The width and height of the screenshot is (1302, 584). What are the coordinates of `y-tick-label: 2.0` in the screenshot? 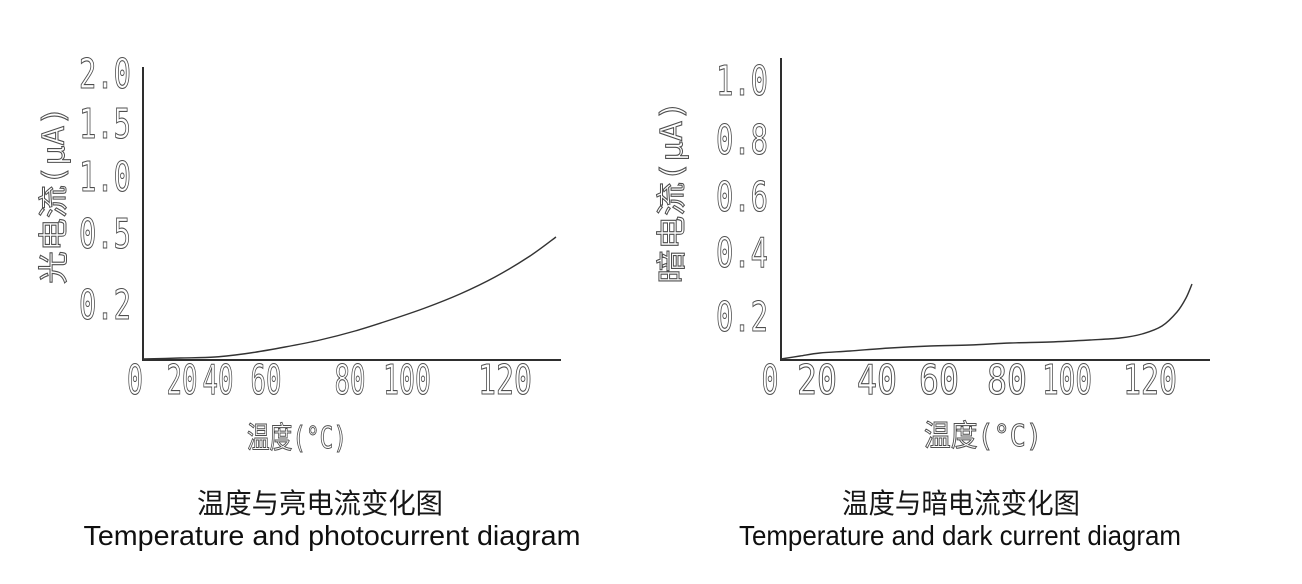 It's located at (105, 74).